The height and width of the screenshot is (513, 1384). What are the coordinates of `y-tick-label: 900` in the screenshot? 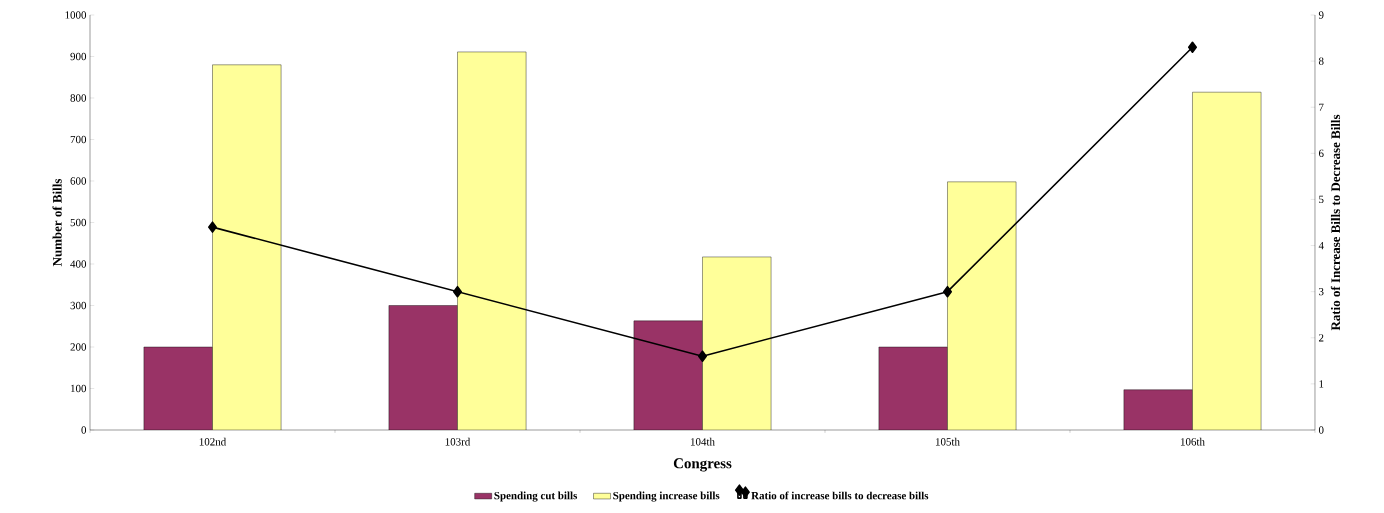 It's located at (78, 56).